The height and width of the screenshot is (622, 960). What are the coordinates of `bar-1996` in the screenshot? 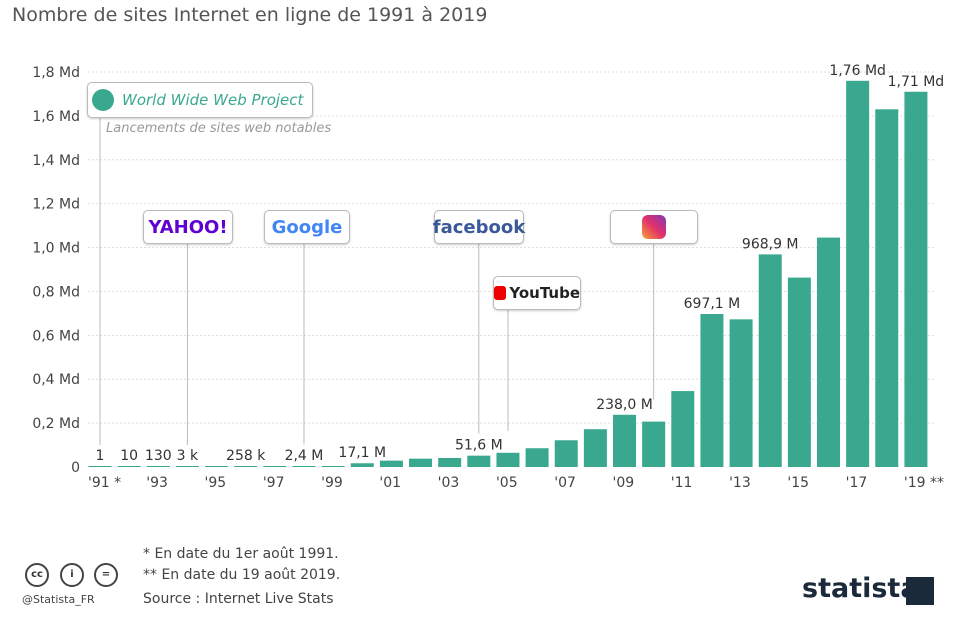 It's located at (246, 466).